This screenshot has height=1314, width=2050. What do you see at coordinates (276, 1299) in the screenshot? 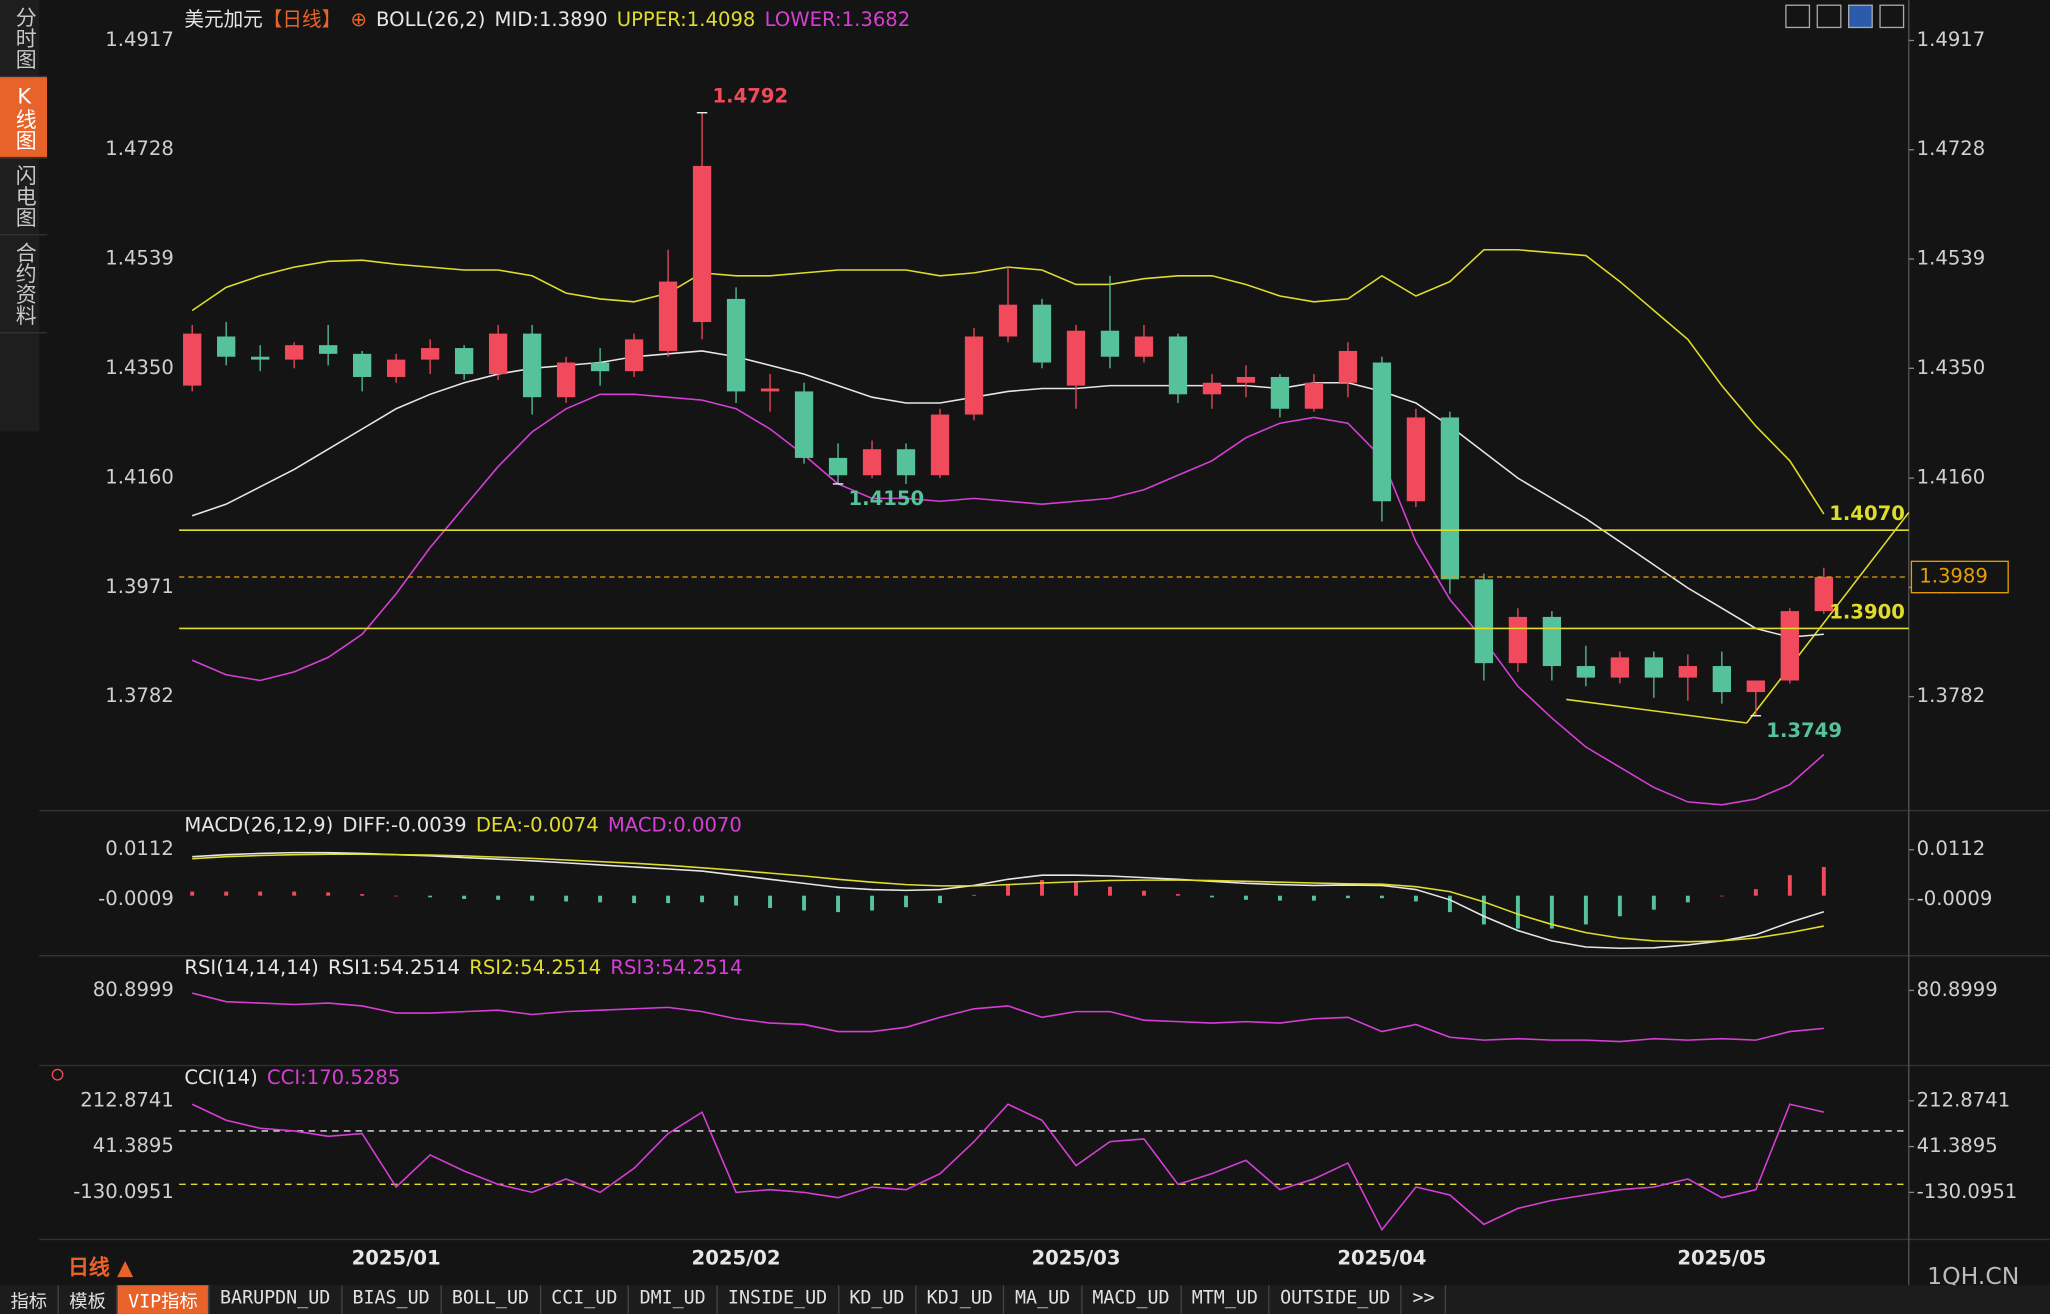
I see `tab: BARUPDN_UD` at bounding box center [276, 1299].